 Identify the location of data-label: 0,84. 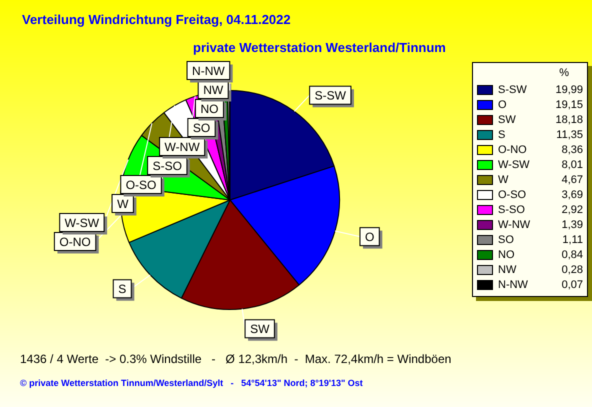
(572, 254).